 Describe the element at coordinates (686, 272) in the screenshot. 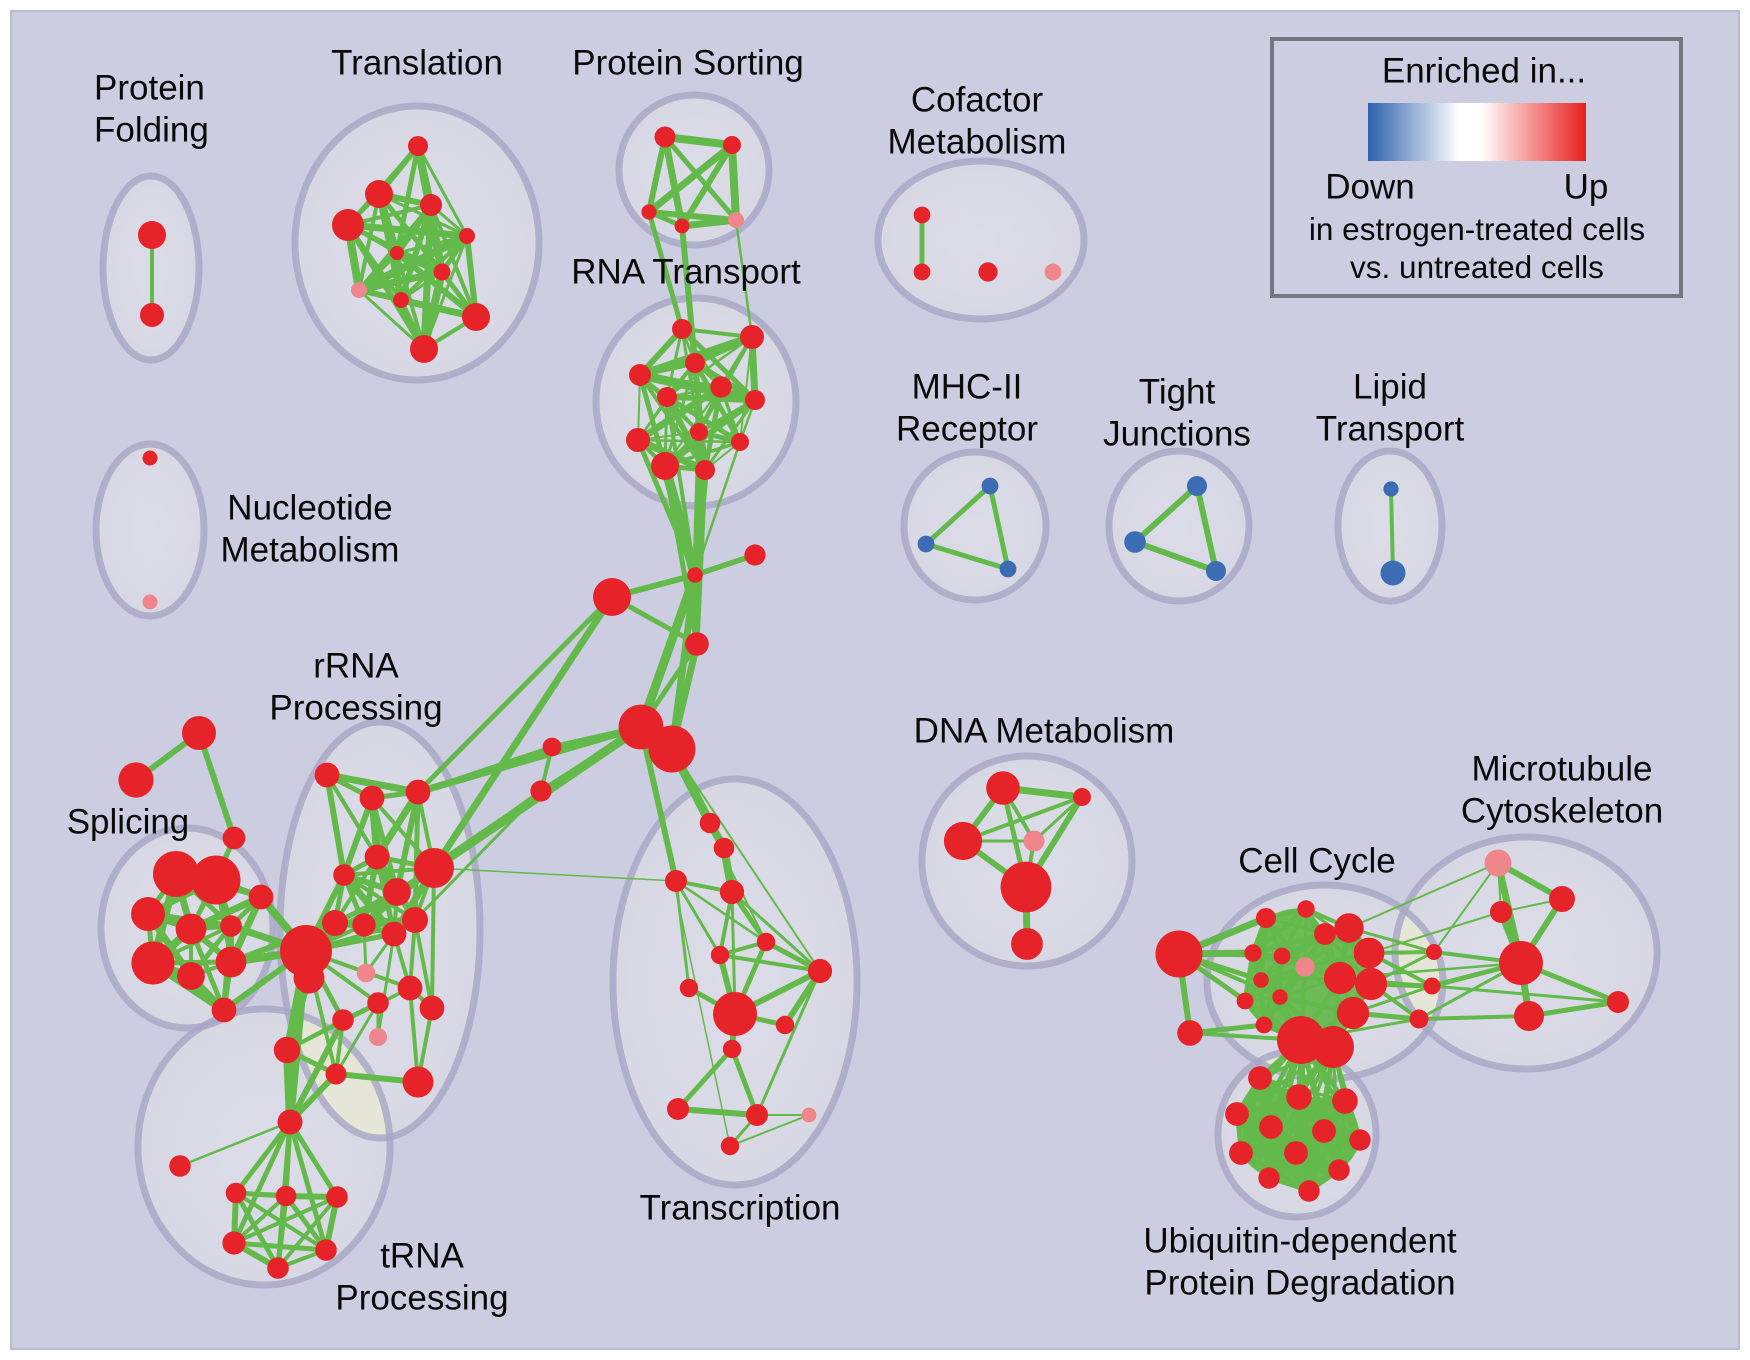

I see `svg-text: RNA Transport` at that location.